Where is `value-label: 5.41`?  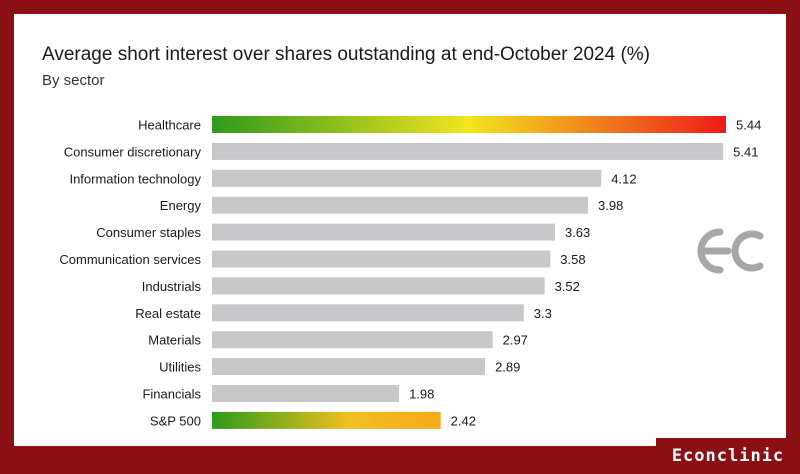 value-label: 5.41 is located at coordinates (745, 151).